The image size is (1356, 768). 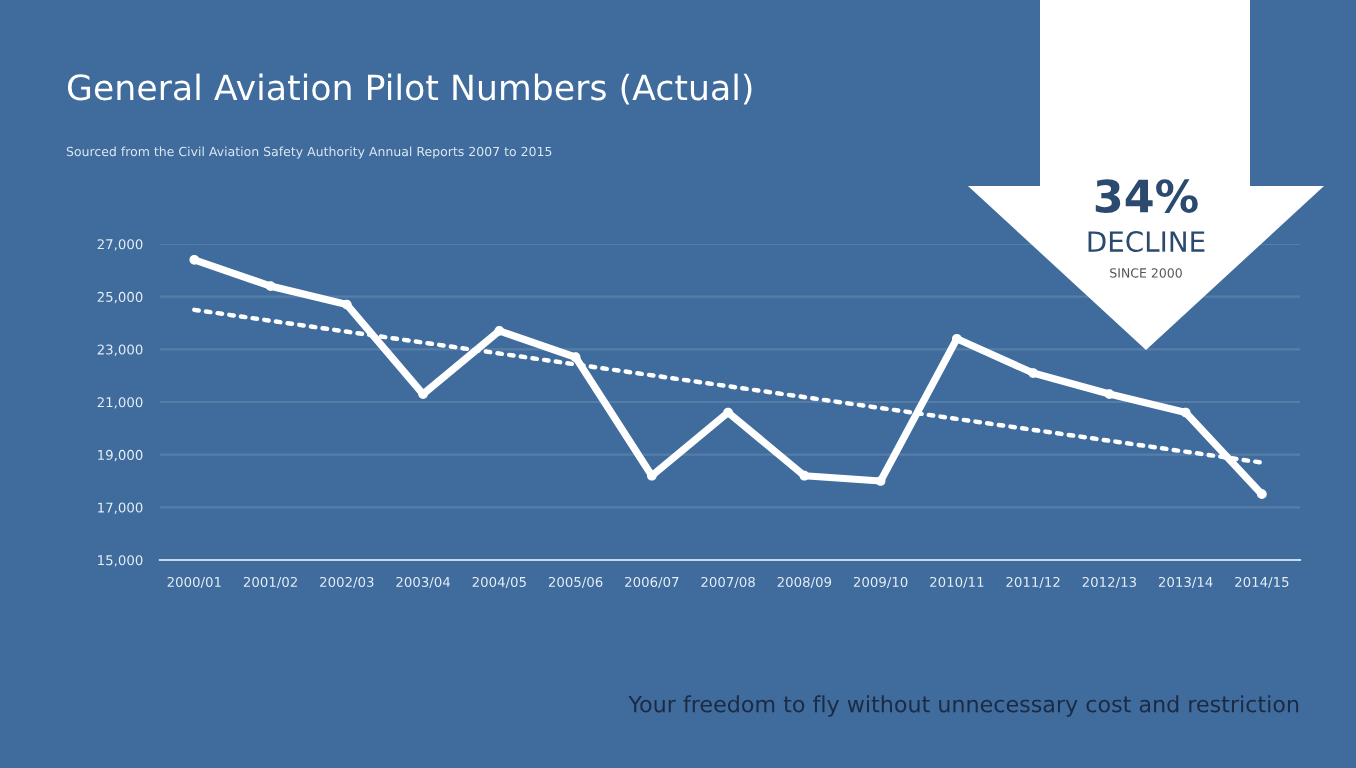 What do you see at coordinates (1146, 242) in the screenshot?
I see `annotation: DECLINE` at bounding box center [1146, 242].